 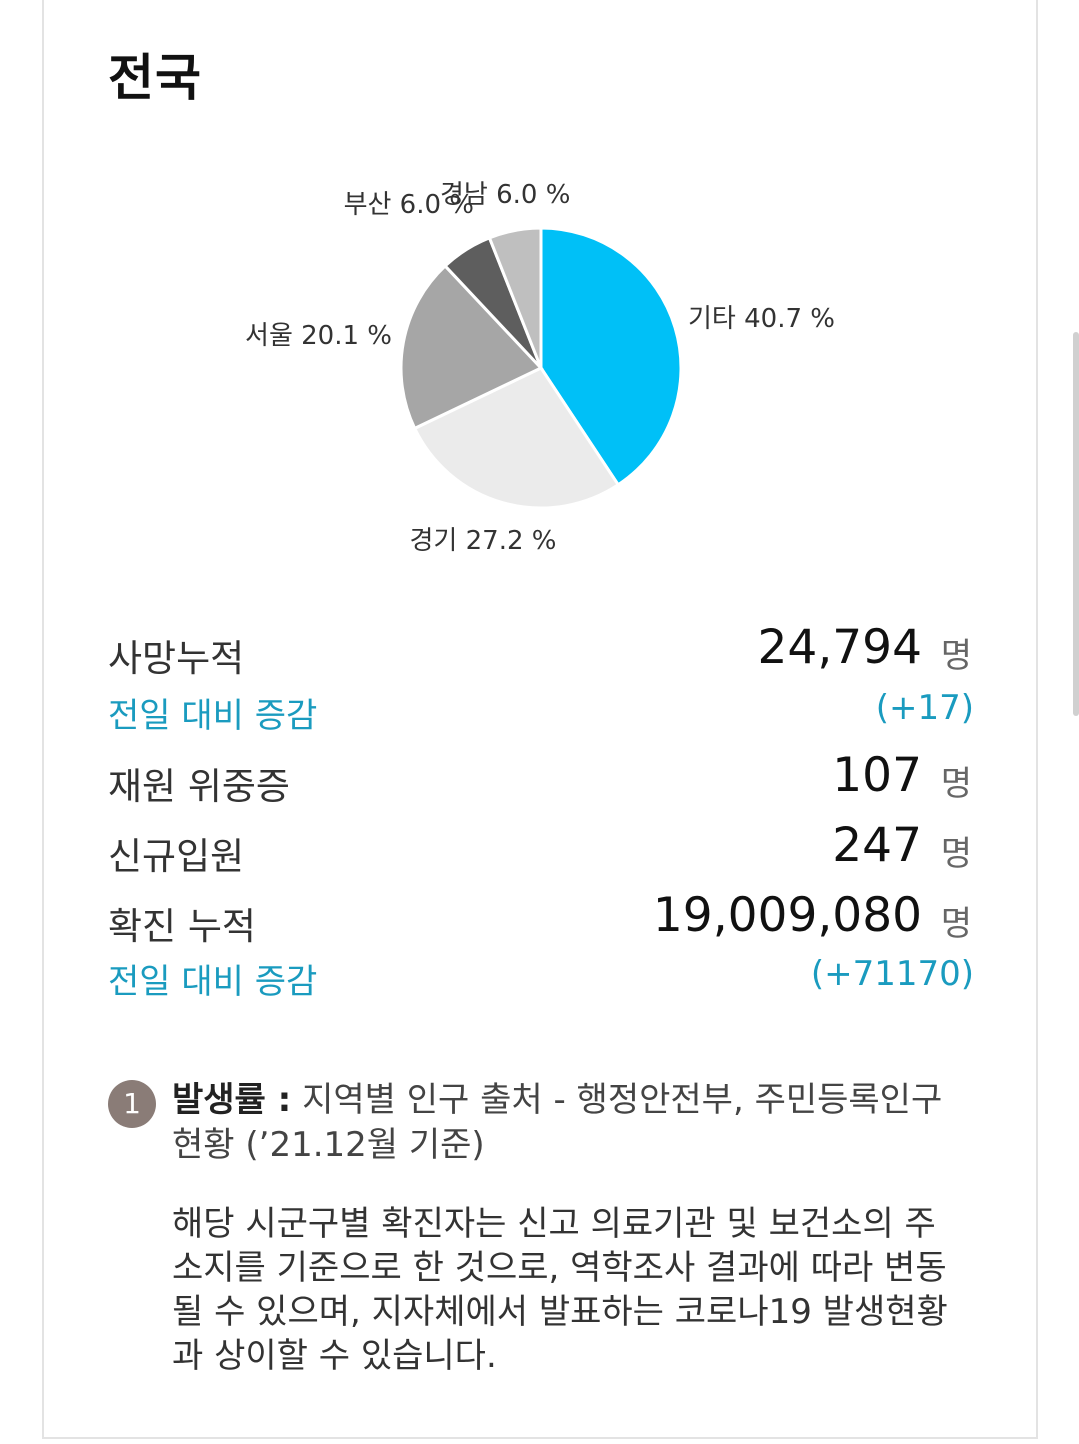 I want to click on deaths-change-value: (+17), so click(x=924, y=708).